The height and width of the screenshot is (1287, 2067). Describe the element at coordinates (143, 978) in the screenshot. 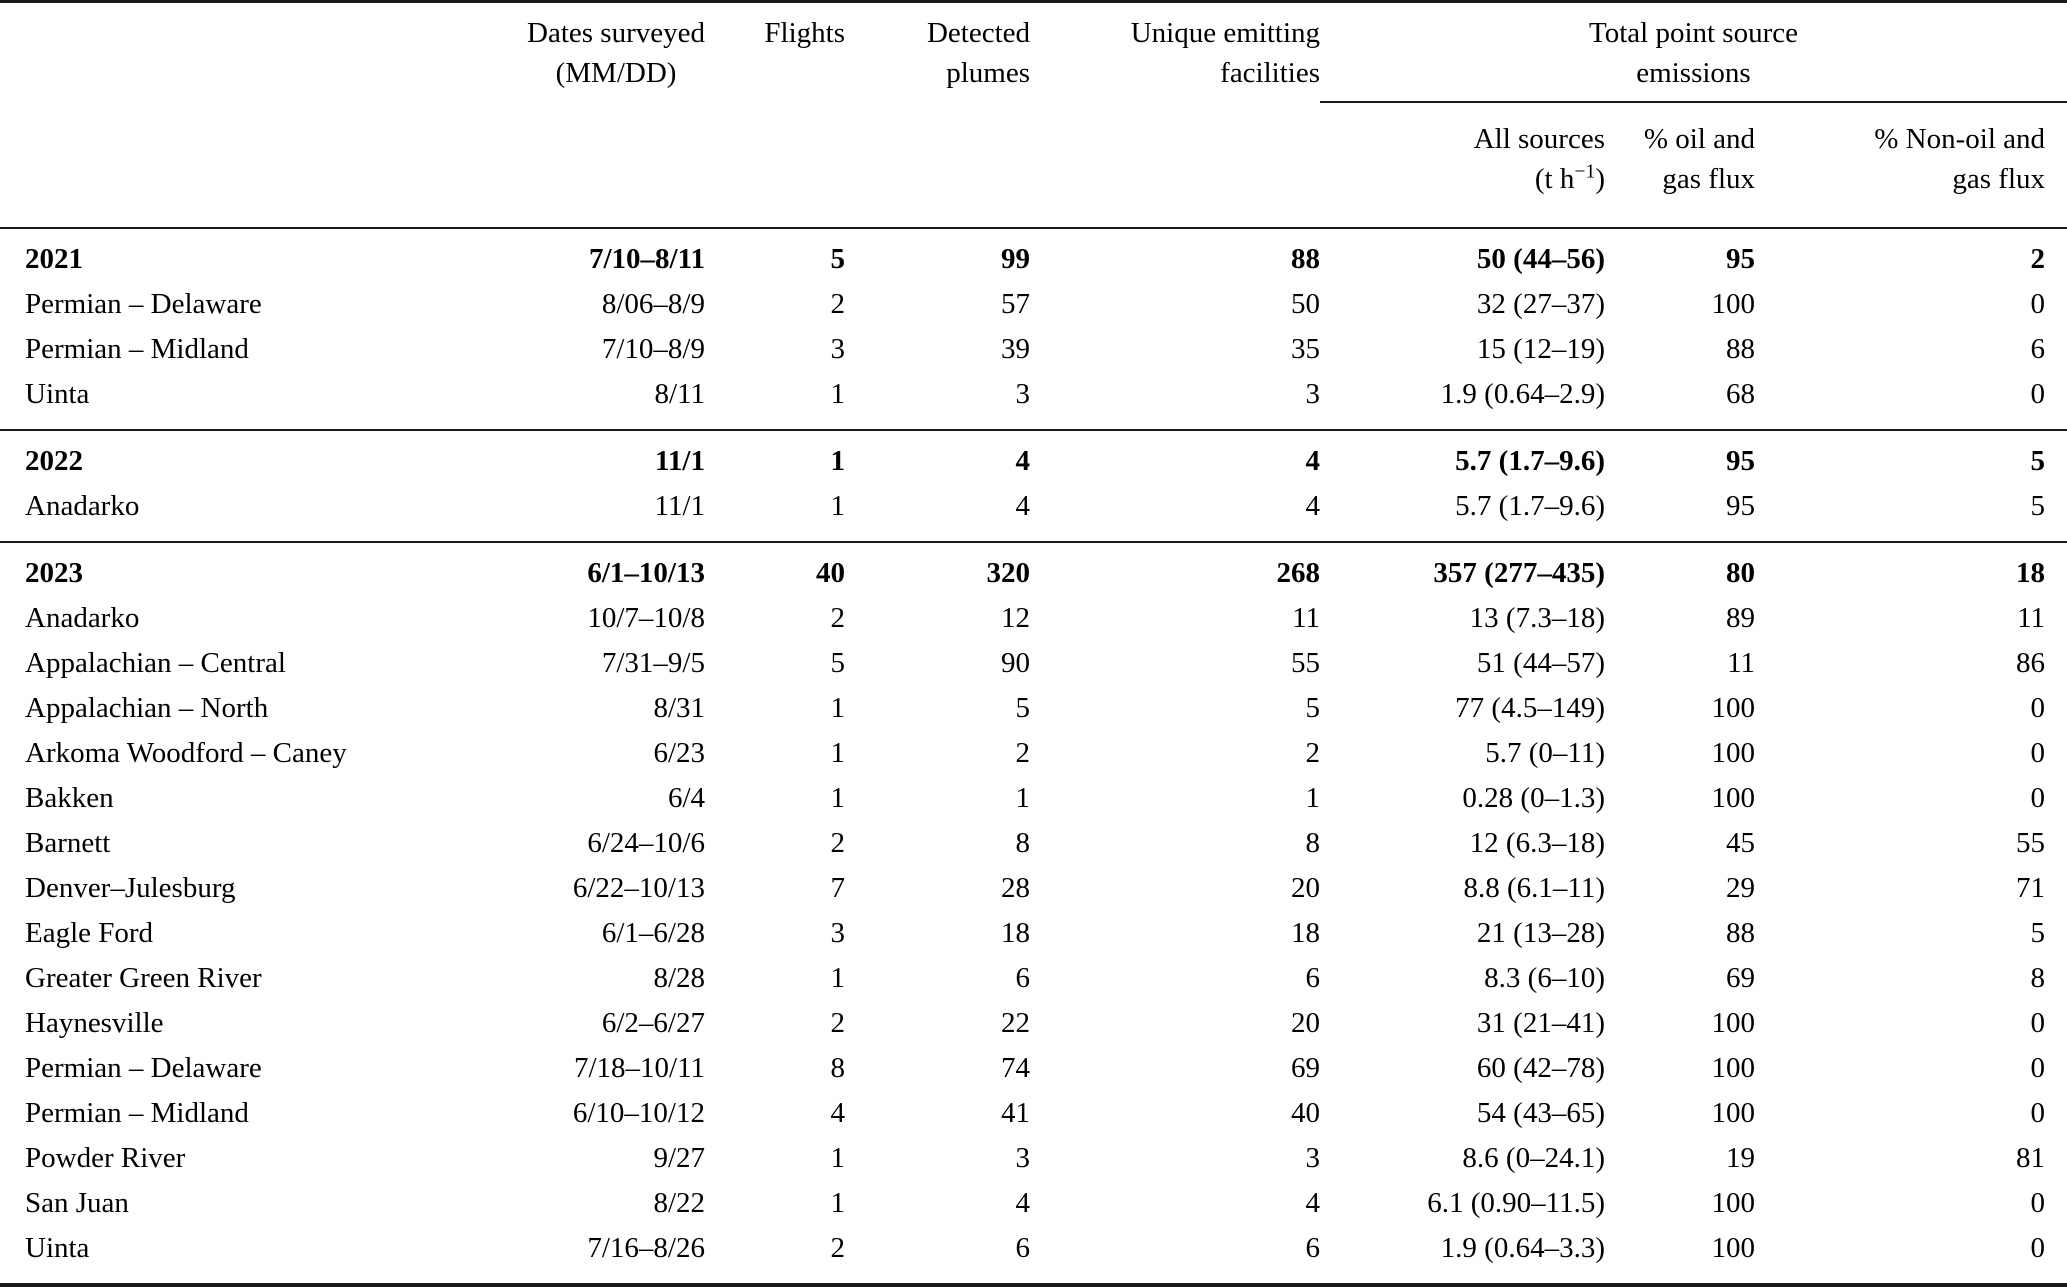

I see `basin-name-cell: Greater Green River` at that location.